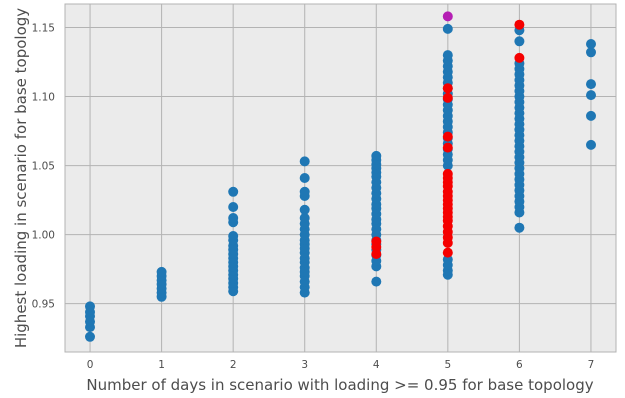  I want to click on x-tick-label: 6, so click(519, 365).